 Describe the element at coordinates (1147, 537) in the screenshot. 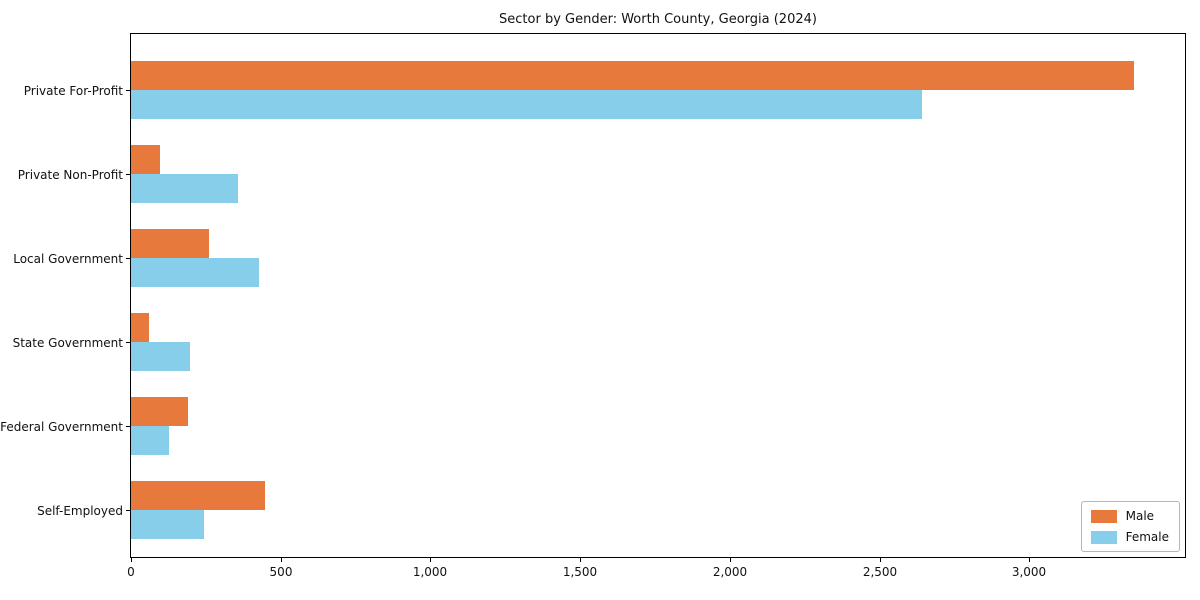

I see `legend-label-female: Female` at that location.